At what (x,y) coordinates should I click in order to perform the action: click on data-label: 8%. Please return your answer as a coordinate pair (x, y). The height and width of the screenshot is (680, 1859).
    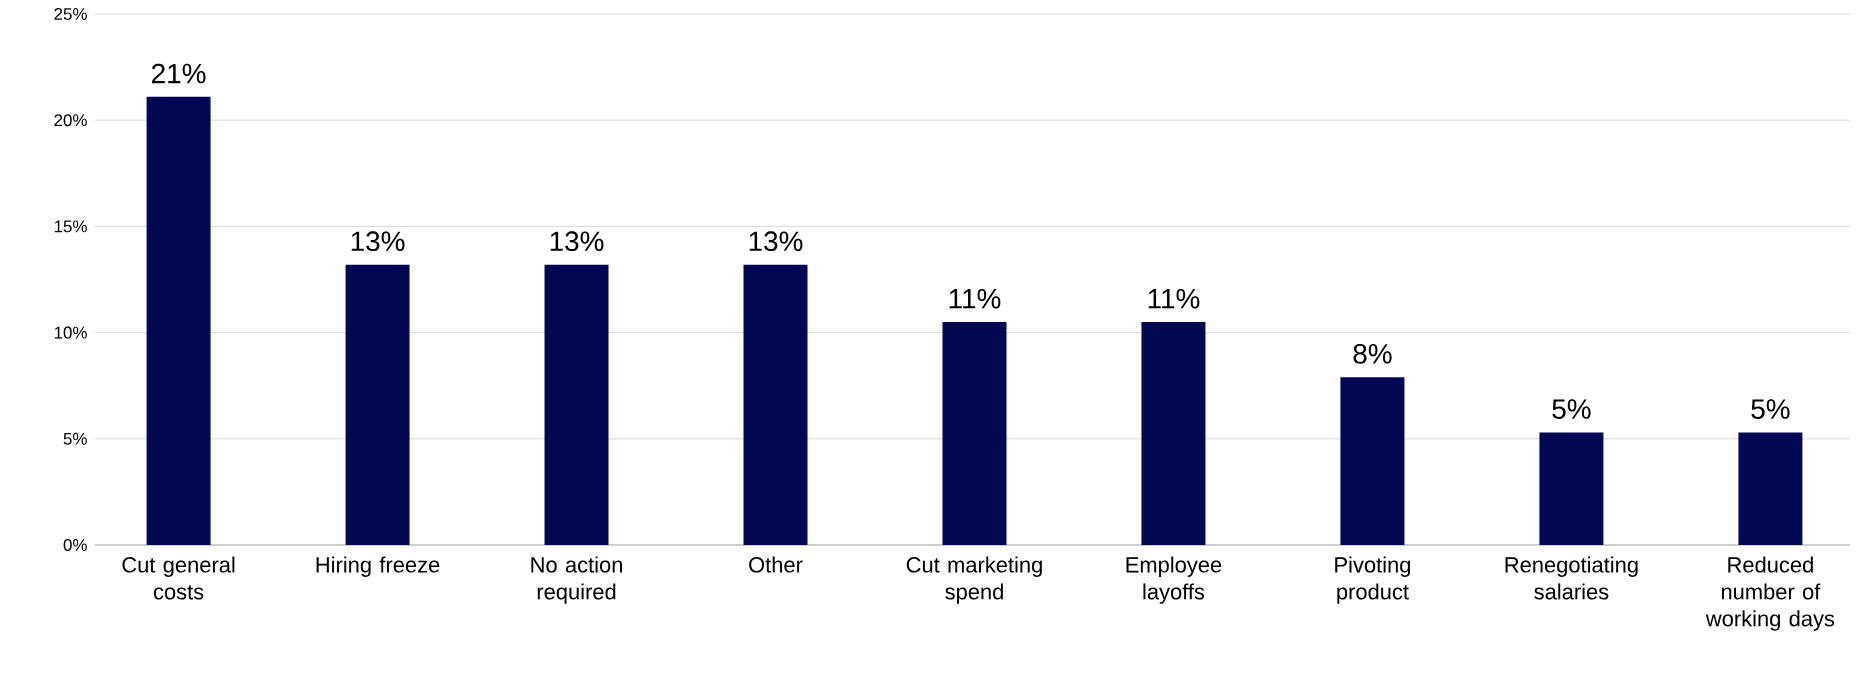
    Looking at the image, I should click on (1372, 353).